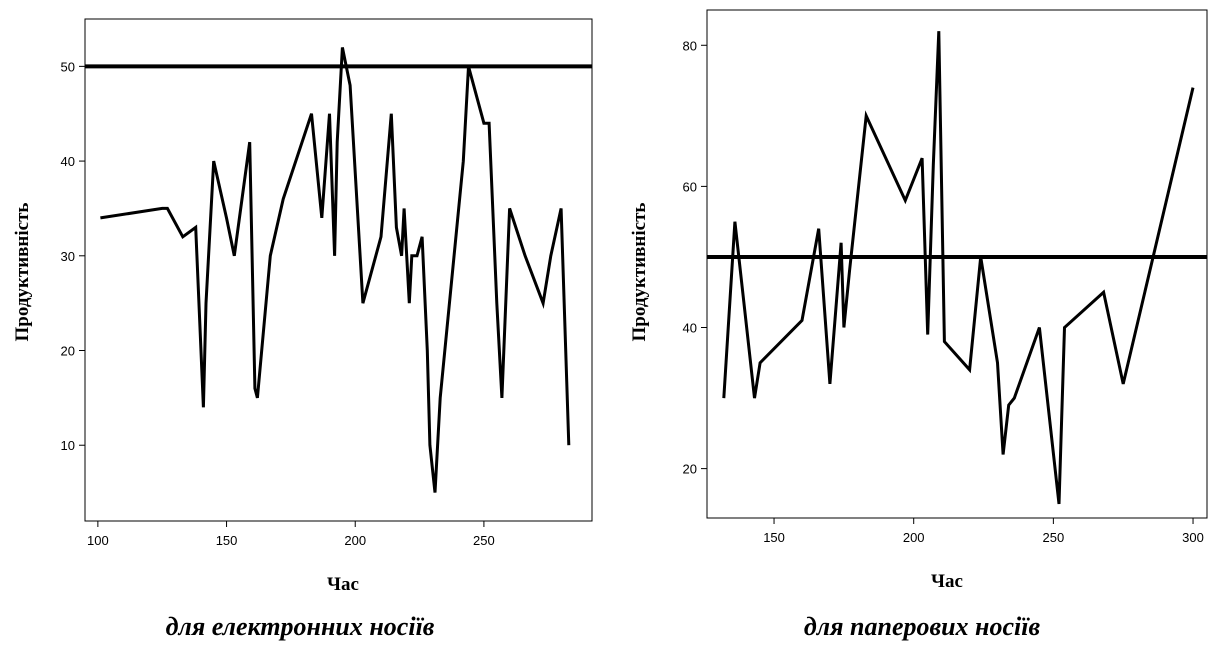 The height and width of the screenshot is (650, 1209). Describe the element at coordinates (922, 626) in the screenshot. I see `paper-chart-caption: для паперових носіїв` at that location.